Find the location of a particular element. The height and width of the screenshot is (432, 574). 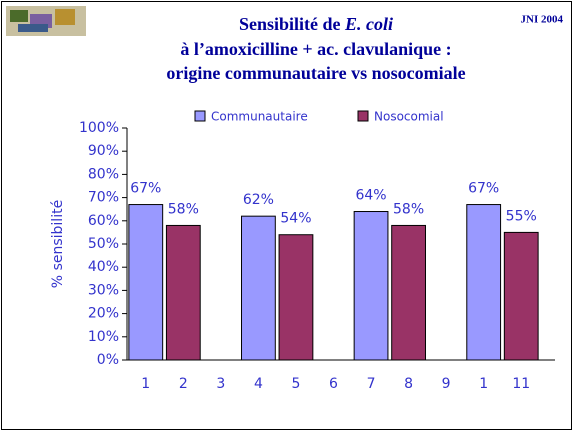

x-tick-label: 8 is located at coordinates (408, 384).